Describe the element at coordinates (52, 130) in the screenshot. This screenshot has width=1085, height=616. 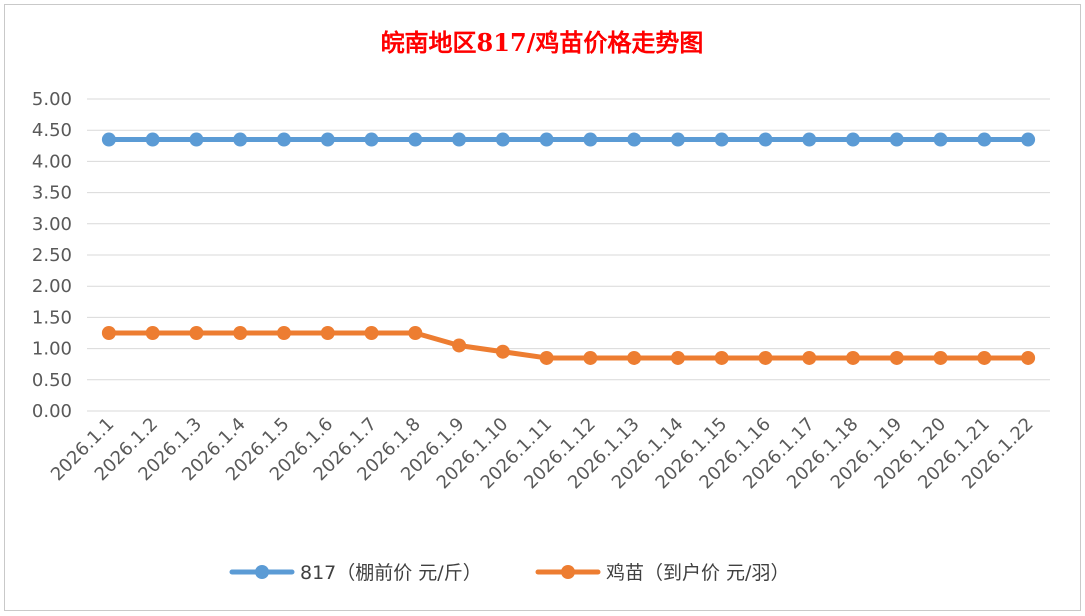
I see `y-tick-label: 4.50` at that location.